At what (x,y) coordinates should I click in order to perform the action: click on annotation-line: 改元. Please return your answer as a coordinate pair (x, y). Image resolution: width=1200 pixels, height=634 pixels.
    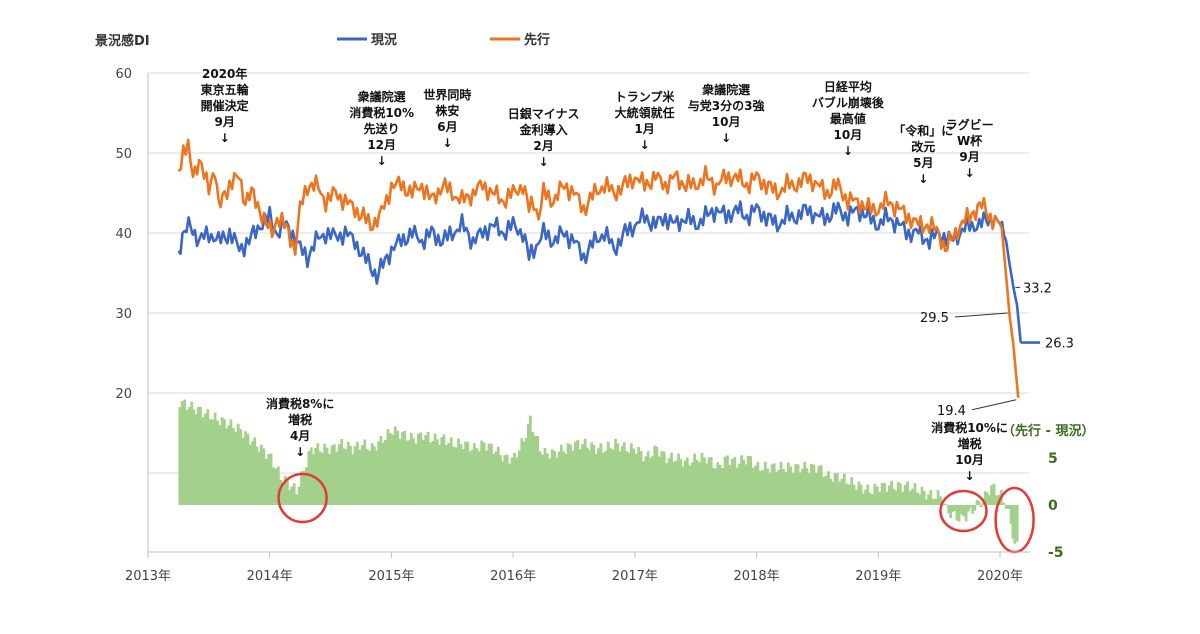
    Looking at the image, I should click on (923, 146).